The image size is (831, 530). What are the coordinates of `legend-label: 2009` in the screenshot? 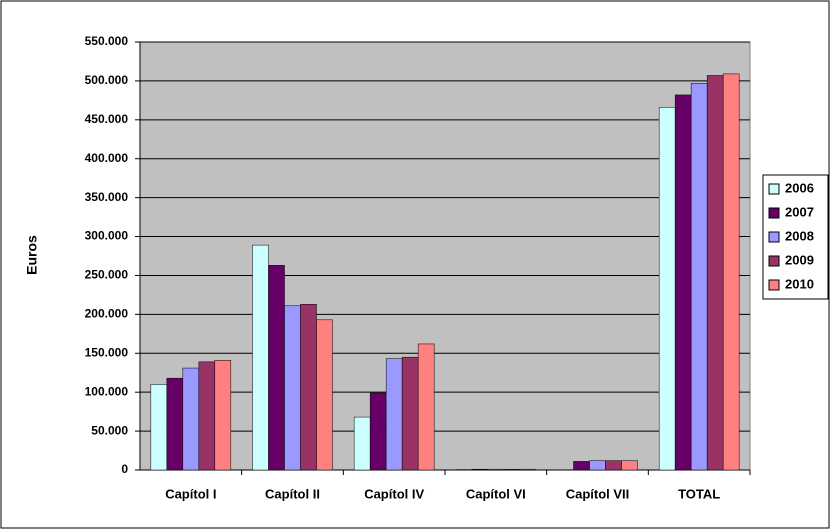 It's located at (799, 259).